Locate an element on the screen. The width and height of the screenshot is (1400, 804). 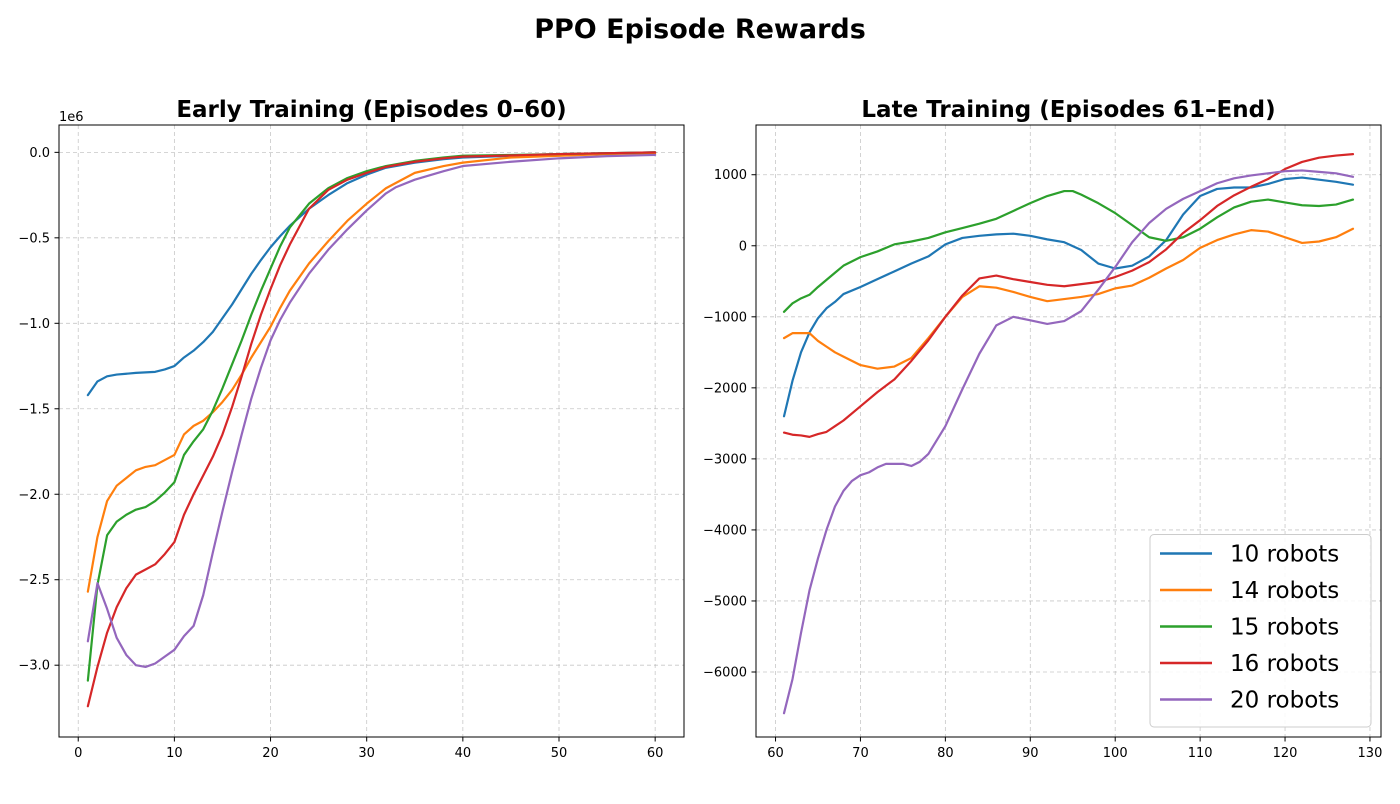
x-tick-label: 130 is located at coordinates (1370, 753).